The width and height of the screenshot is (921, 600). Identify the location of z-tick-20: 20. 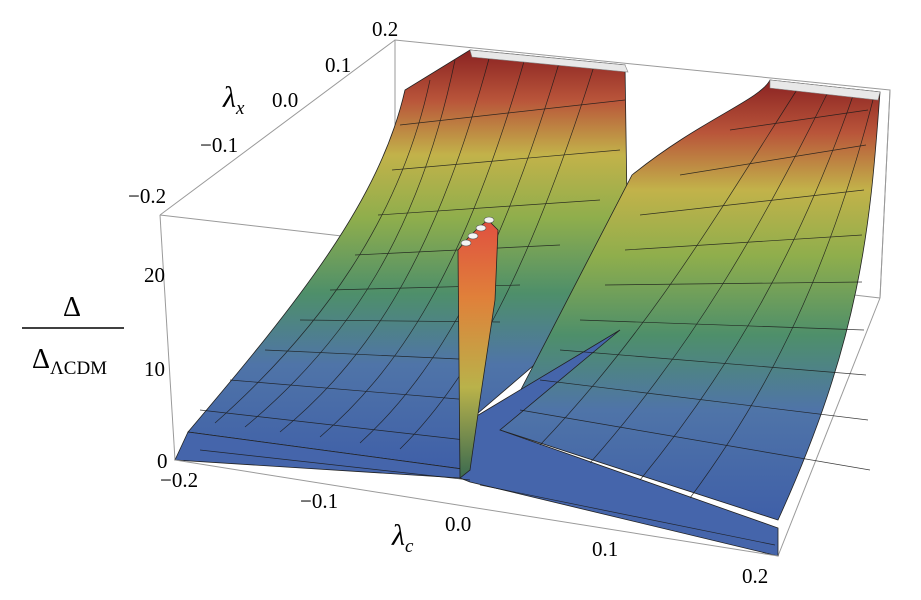
(154, 275).